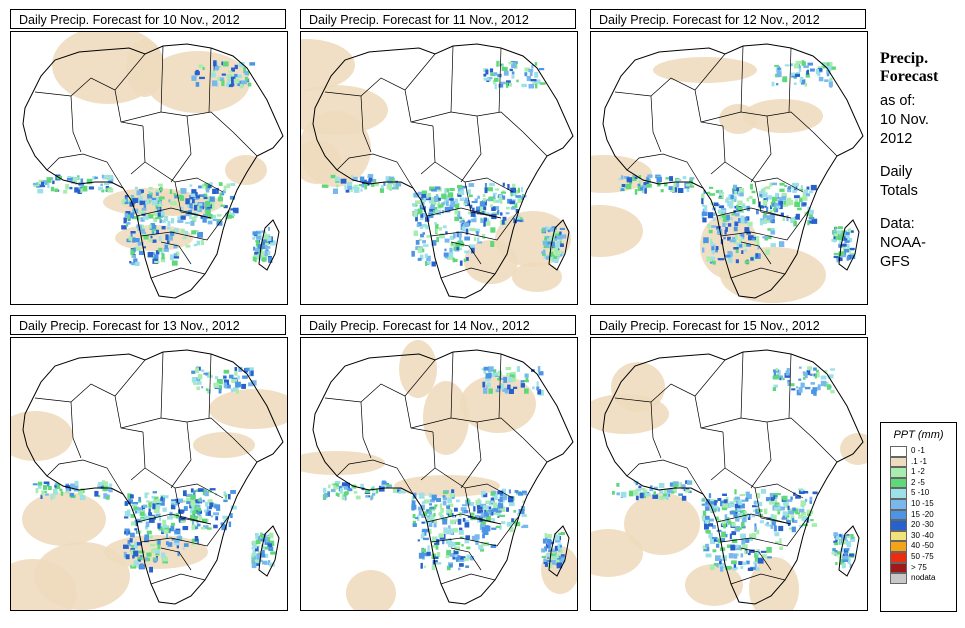 The height and width of the screenshot is (628, 965). I want to click on panel-title: Daily Precip. Forecast for 10 Nov., 2012, so click(148, 19).